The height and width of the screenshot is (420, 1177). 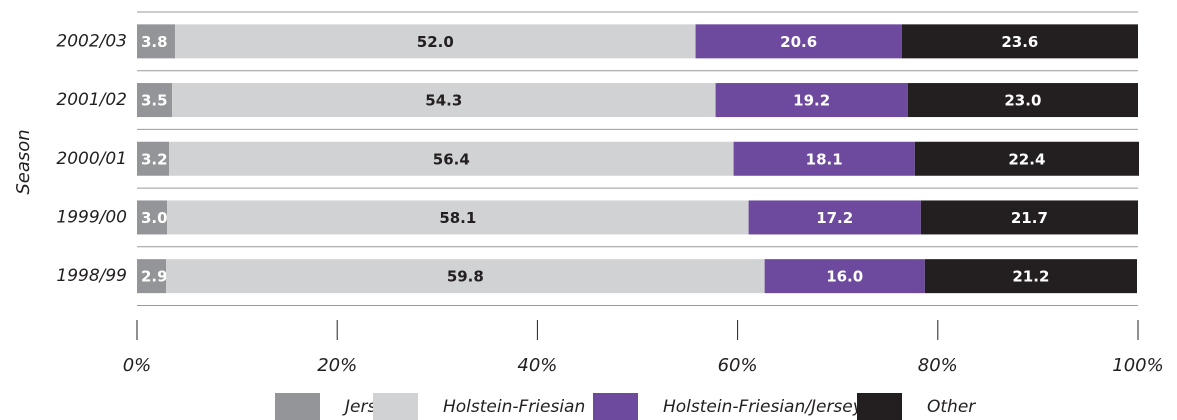 What do you see at coordinates (23, 161) in the screenshot?
I see `y-axis-label: Season` at bounding box center [23, 161].